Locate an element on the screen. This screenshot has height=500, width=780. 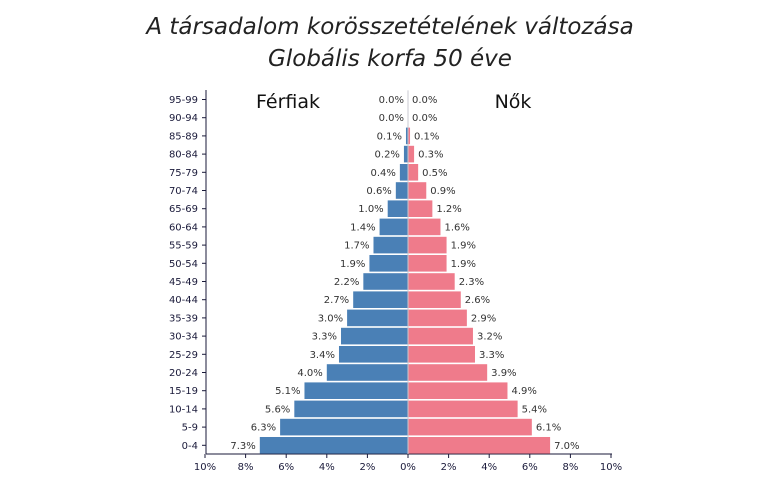
age-group-label: 80-84 is located at coordinates (183, 155).